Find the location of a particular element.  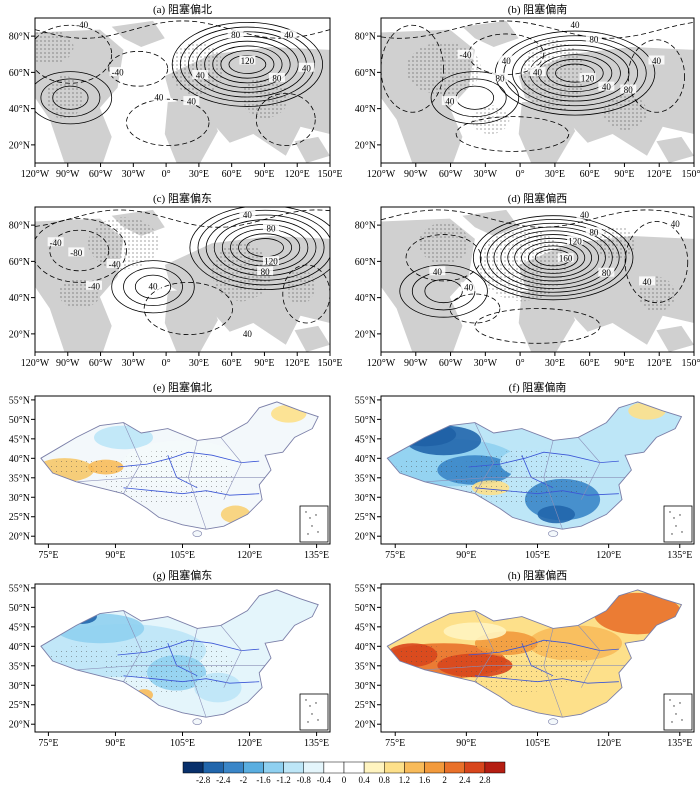

anomaly-patch is located at coordinates (556, 514).